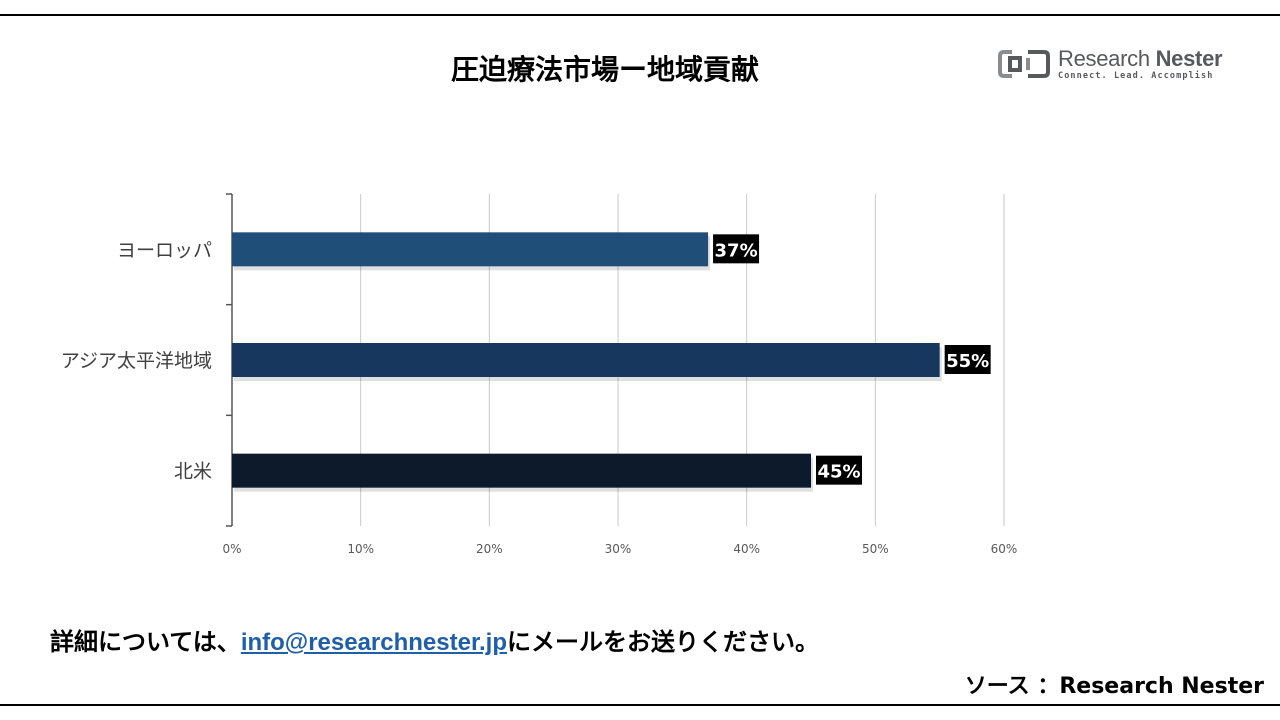 Image resolution: width=1280 pixels, height=720 pixels. Describe the element at coordinates (164, 250) in the screenshot. I see `category-label-0: ヨーロッパ` at that location.